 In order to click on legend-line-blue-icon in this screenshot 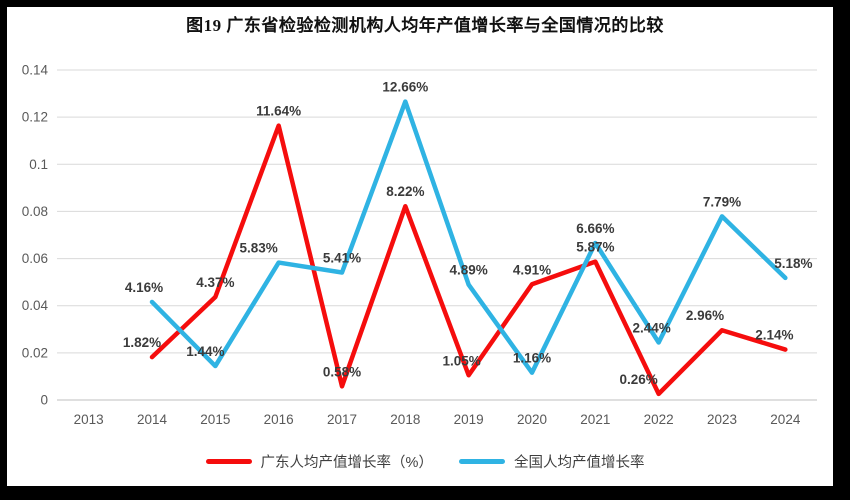, I will do `click(481, 461)`.